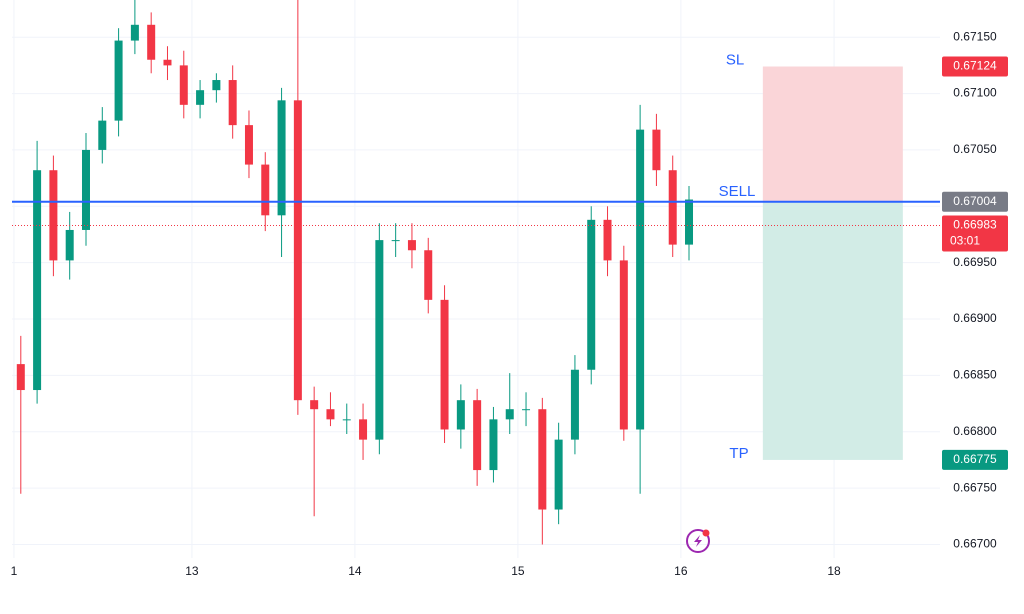  What do you see at coordinates (355, 571) in the screenshot?
I see `x-tick-label: 14` at bounding box center [355, 571].